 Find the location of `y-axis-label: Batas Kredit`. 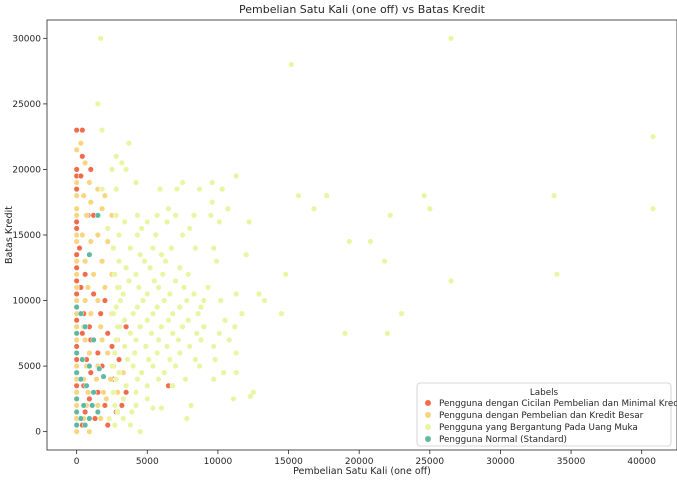

y-axis-label: Batas Kredit is located at coordinates (9, 235).